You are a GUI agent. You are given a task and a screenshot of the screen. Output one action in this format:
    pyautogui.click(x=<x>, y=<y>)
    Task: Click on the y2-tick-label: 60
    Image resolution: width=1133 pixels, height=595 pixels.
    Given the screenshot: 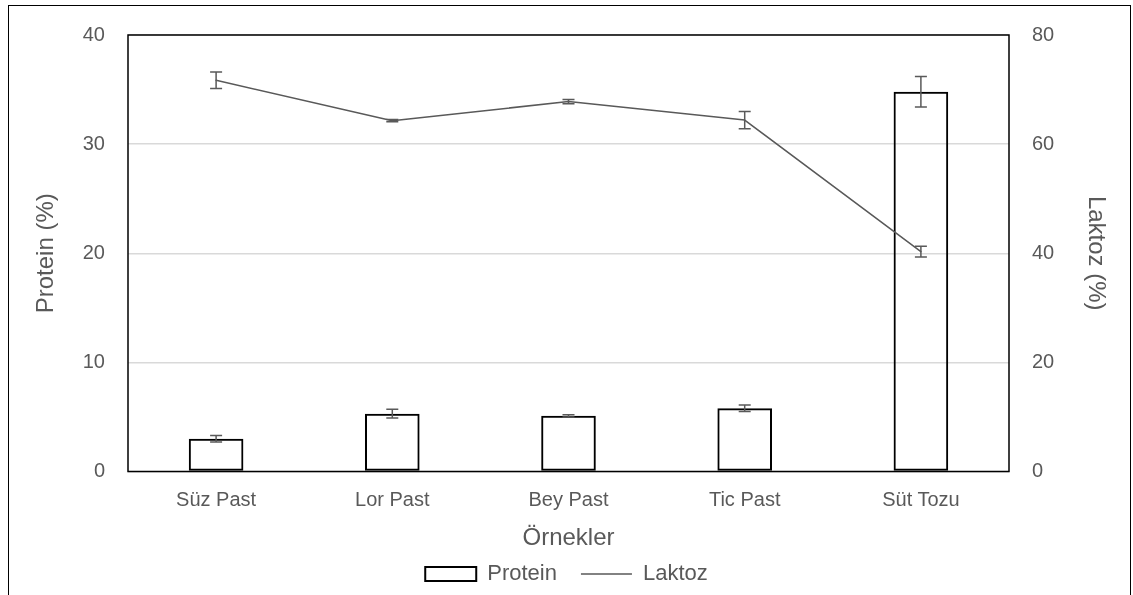 What is the action you would take?
    pyautogui.click(x=1043, y=142)
    